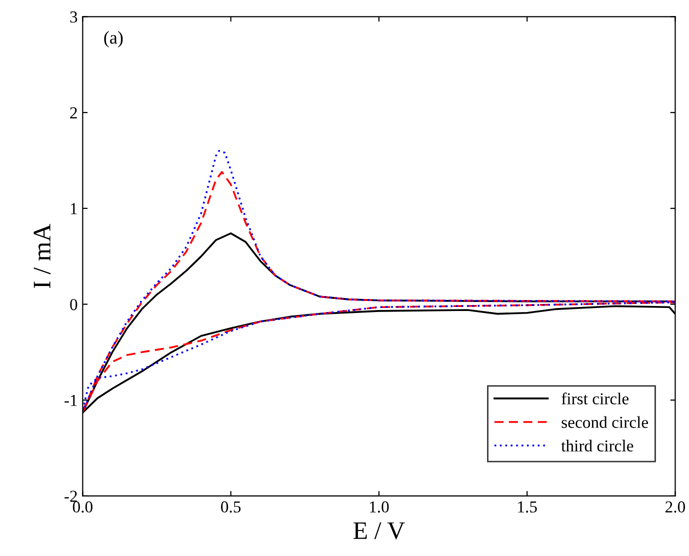 This screenshot has width=689, height=556. What do you see at coordinates (74, 17) in the screenshot?
I see `y-tick-label: 3` at bounding box center [74, 17].